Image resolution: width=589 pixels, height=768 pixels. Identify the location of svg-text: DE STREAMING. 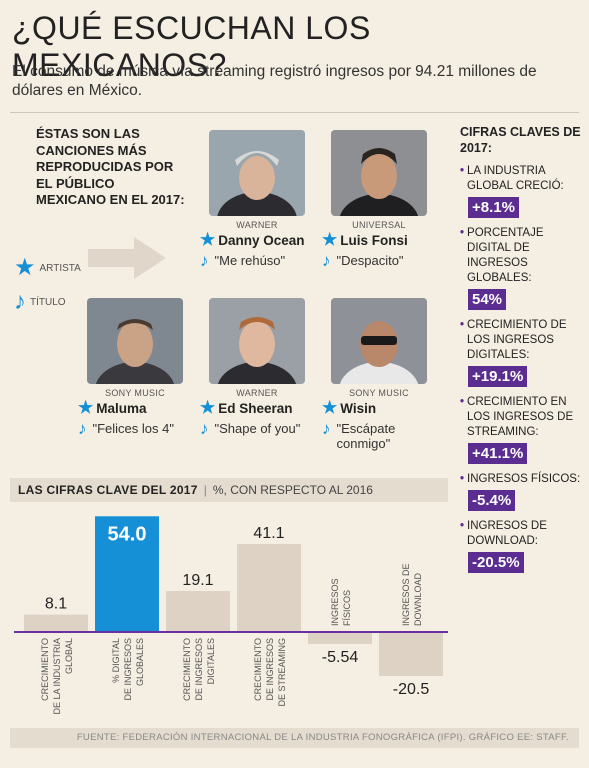
(282, 672).